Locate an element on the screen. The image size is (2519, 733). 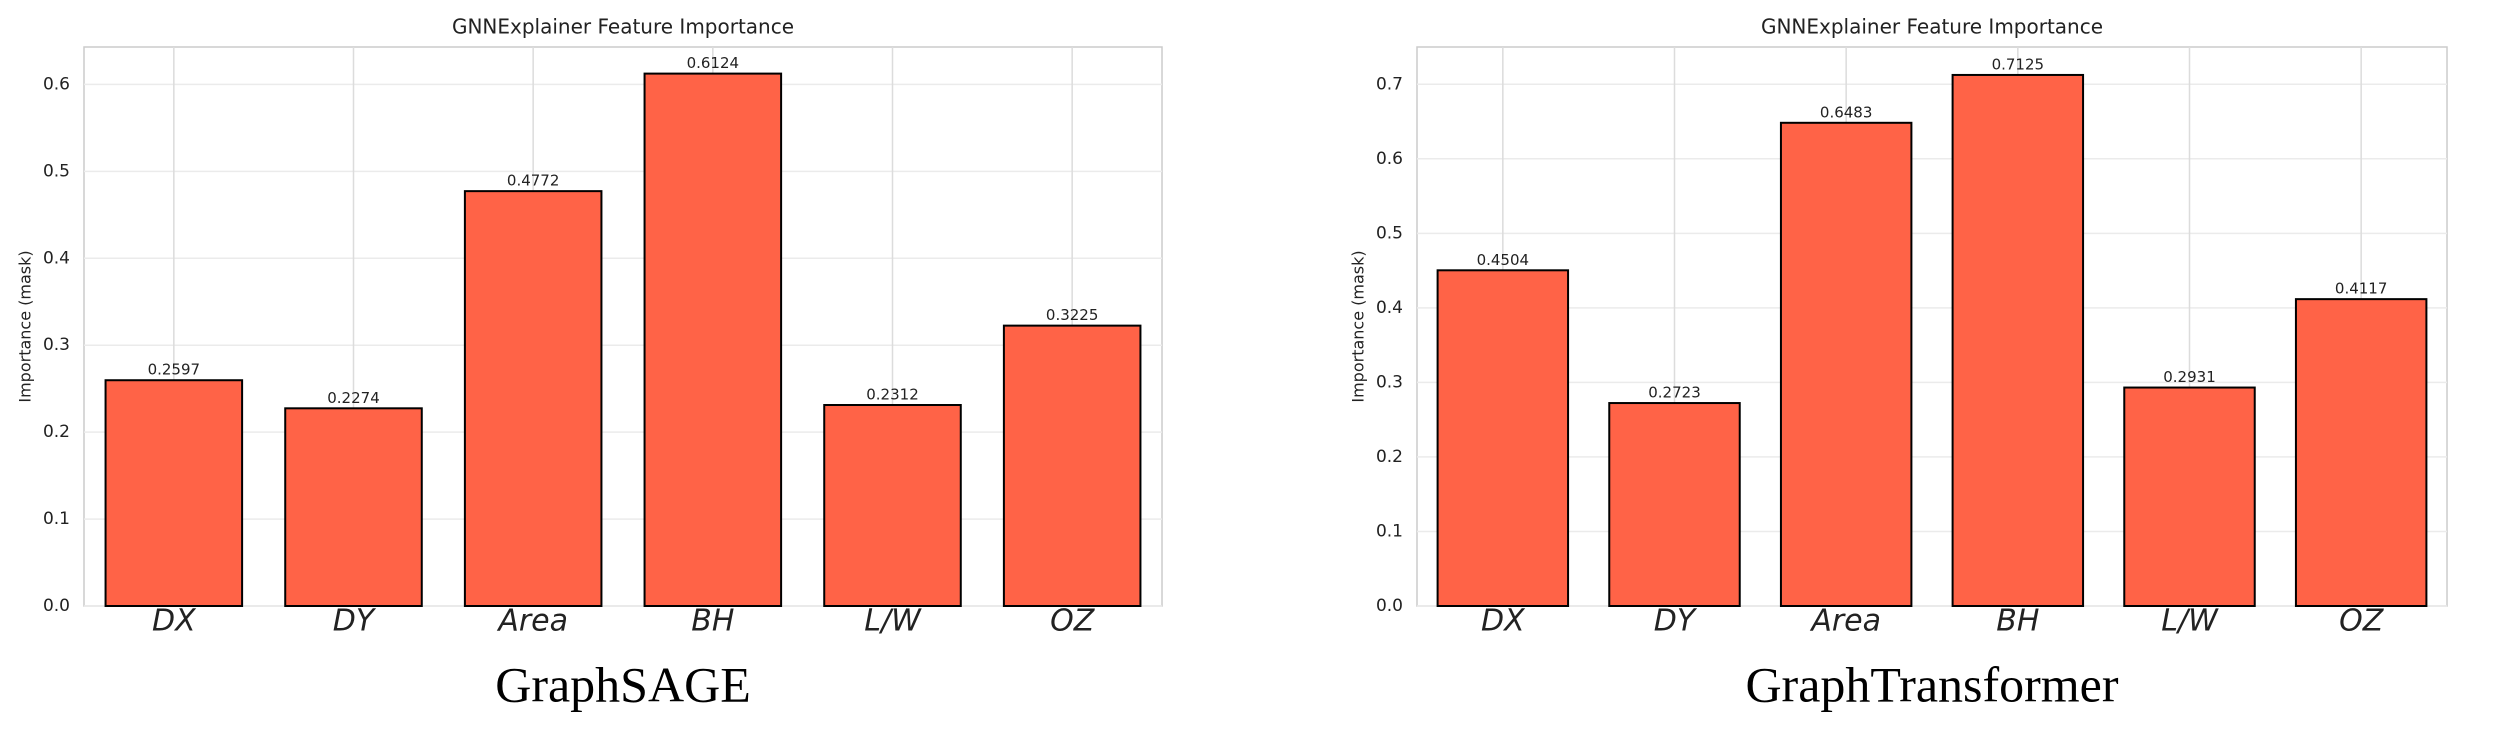
value-label: 0.2723 is located at coordinates (1674, 393).